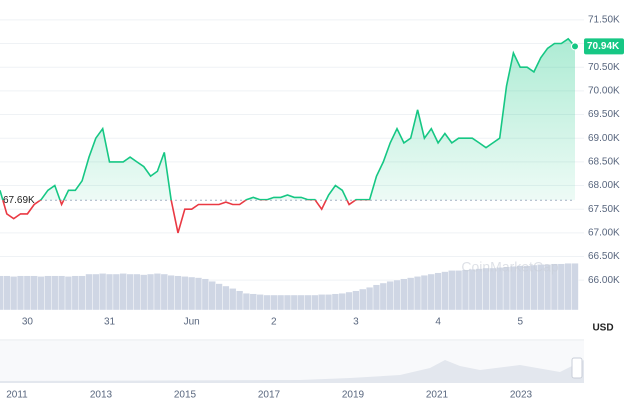 This screenshot has height=401, width=624. Describe the element at coordinates (356, 322) in the screenshot. I see `x-tick-label: 3` at that location.